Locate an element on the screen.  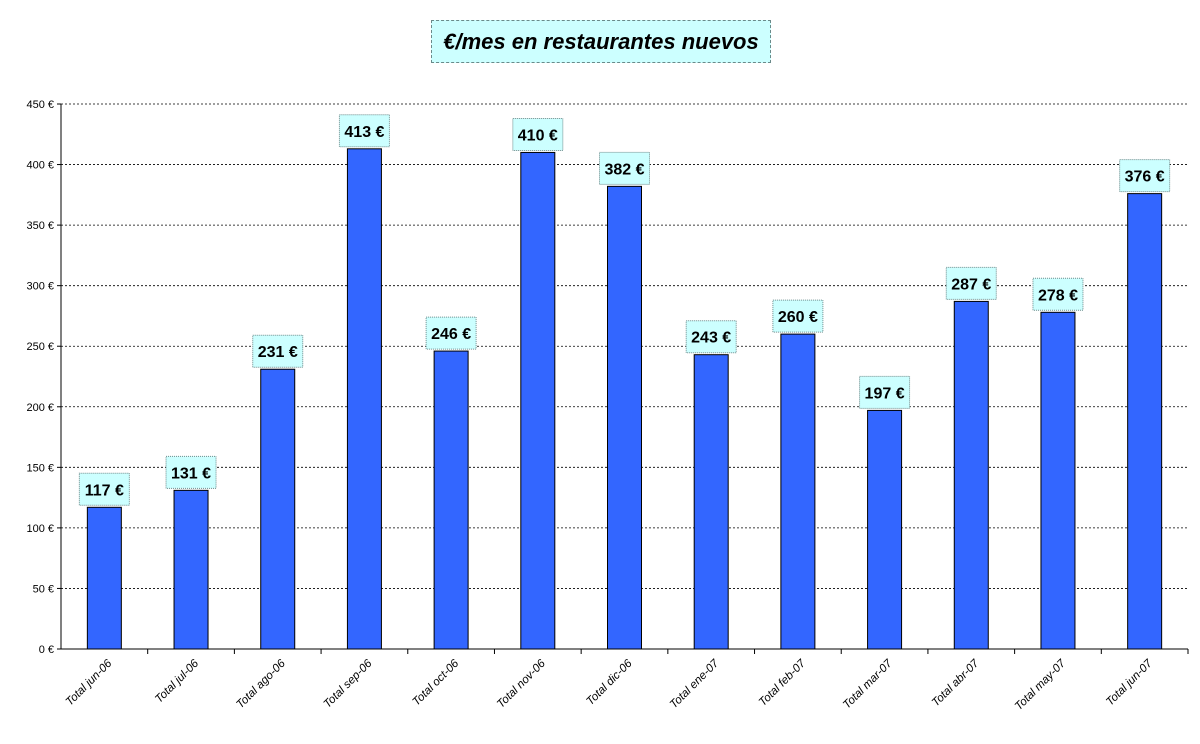
y-tick-label: 150 € is located at coordinates (40, 468).